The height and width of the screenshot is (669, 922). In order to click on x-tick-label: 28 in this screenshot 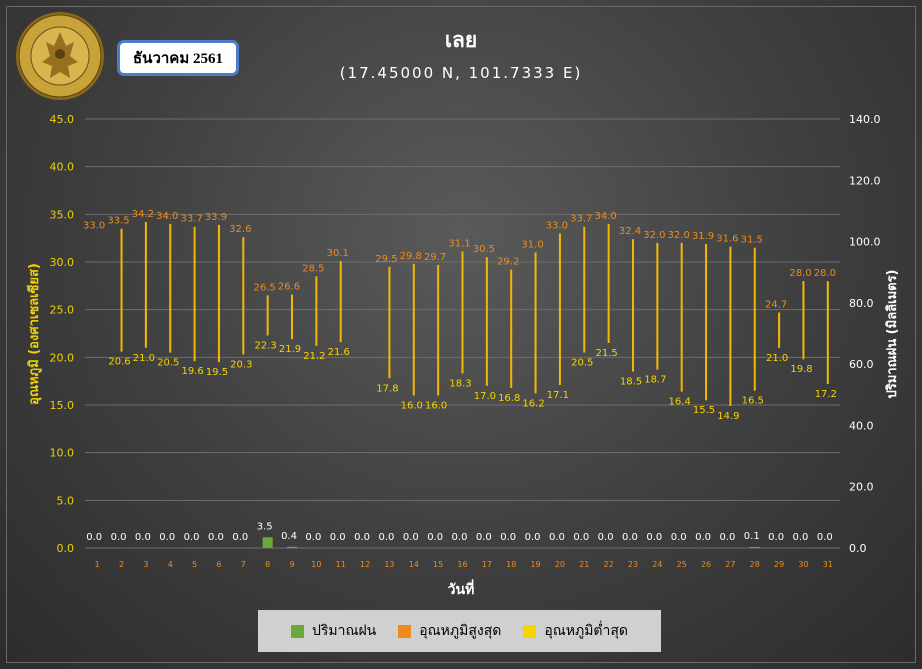, I will do `click(755, 564)`.